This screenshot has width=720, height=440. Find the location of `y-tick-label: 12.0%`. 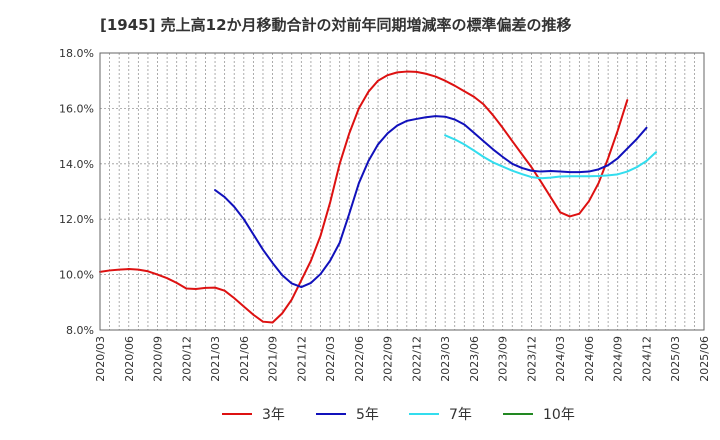

y-tick-label: 12.0% is located at coordinates (76, 219).